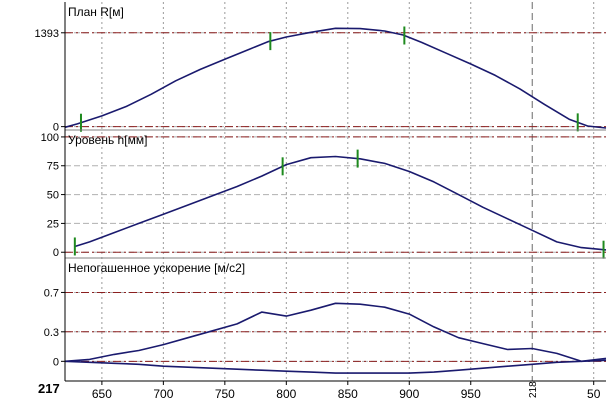 This screenshot has width=609, height=413. What do you see at coordinates (156, 268) in the screenshot?
I see `panel-title: Непогашенное ускорение [м/с2]` at bounding box center [156, 268].